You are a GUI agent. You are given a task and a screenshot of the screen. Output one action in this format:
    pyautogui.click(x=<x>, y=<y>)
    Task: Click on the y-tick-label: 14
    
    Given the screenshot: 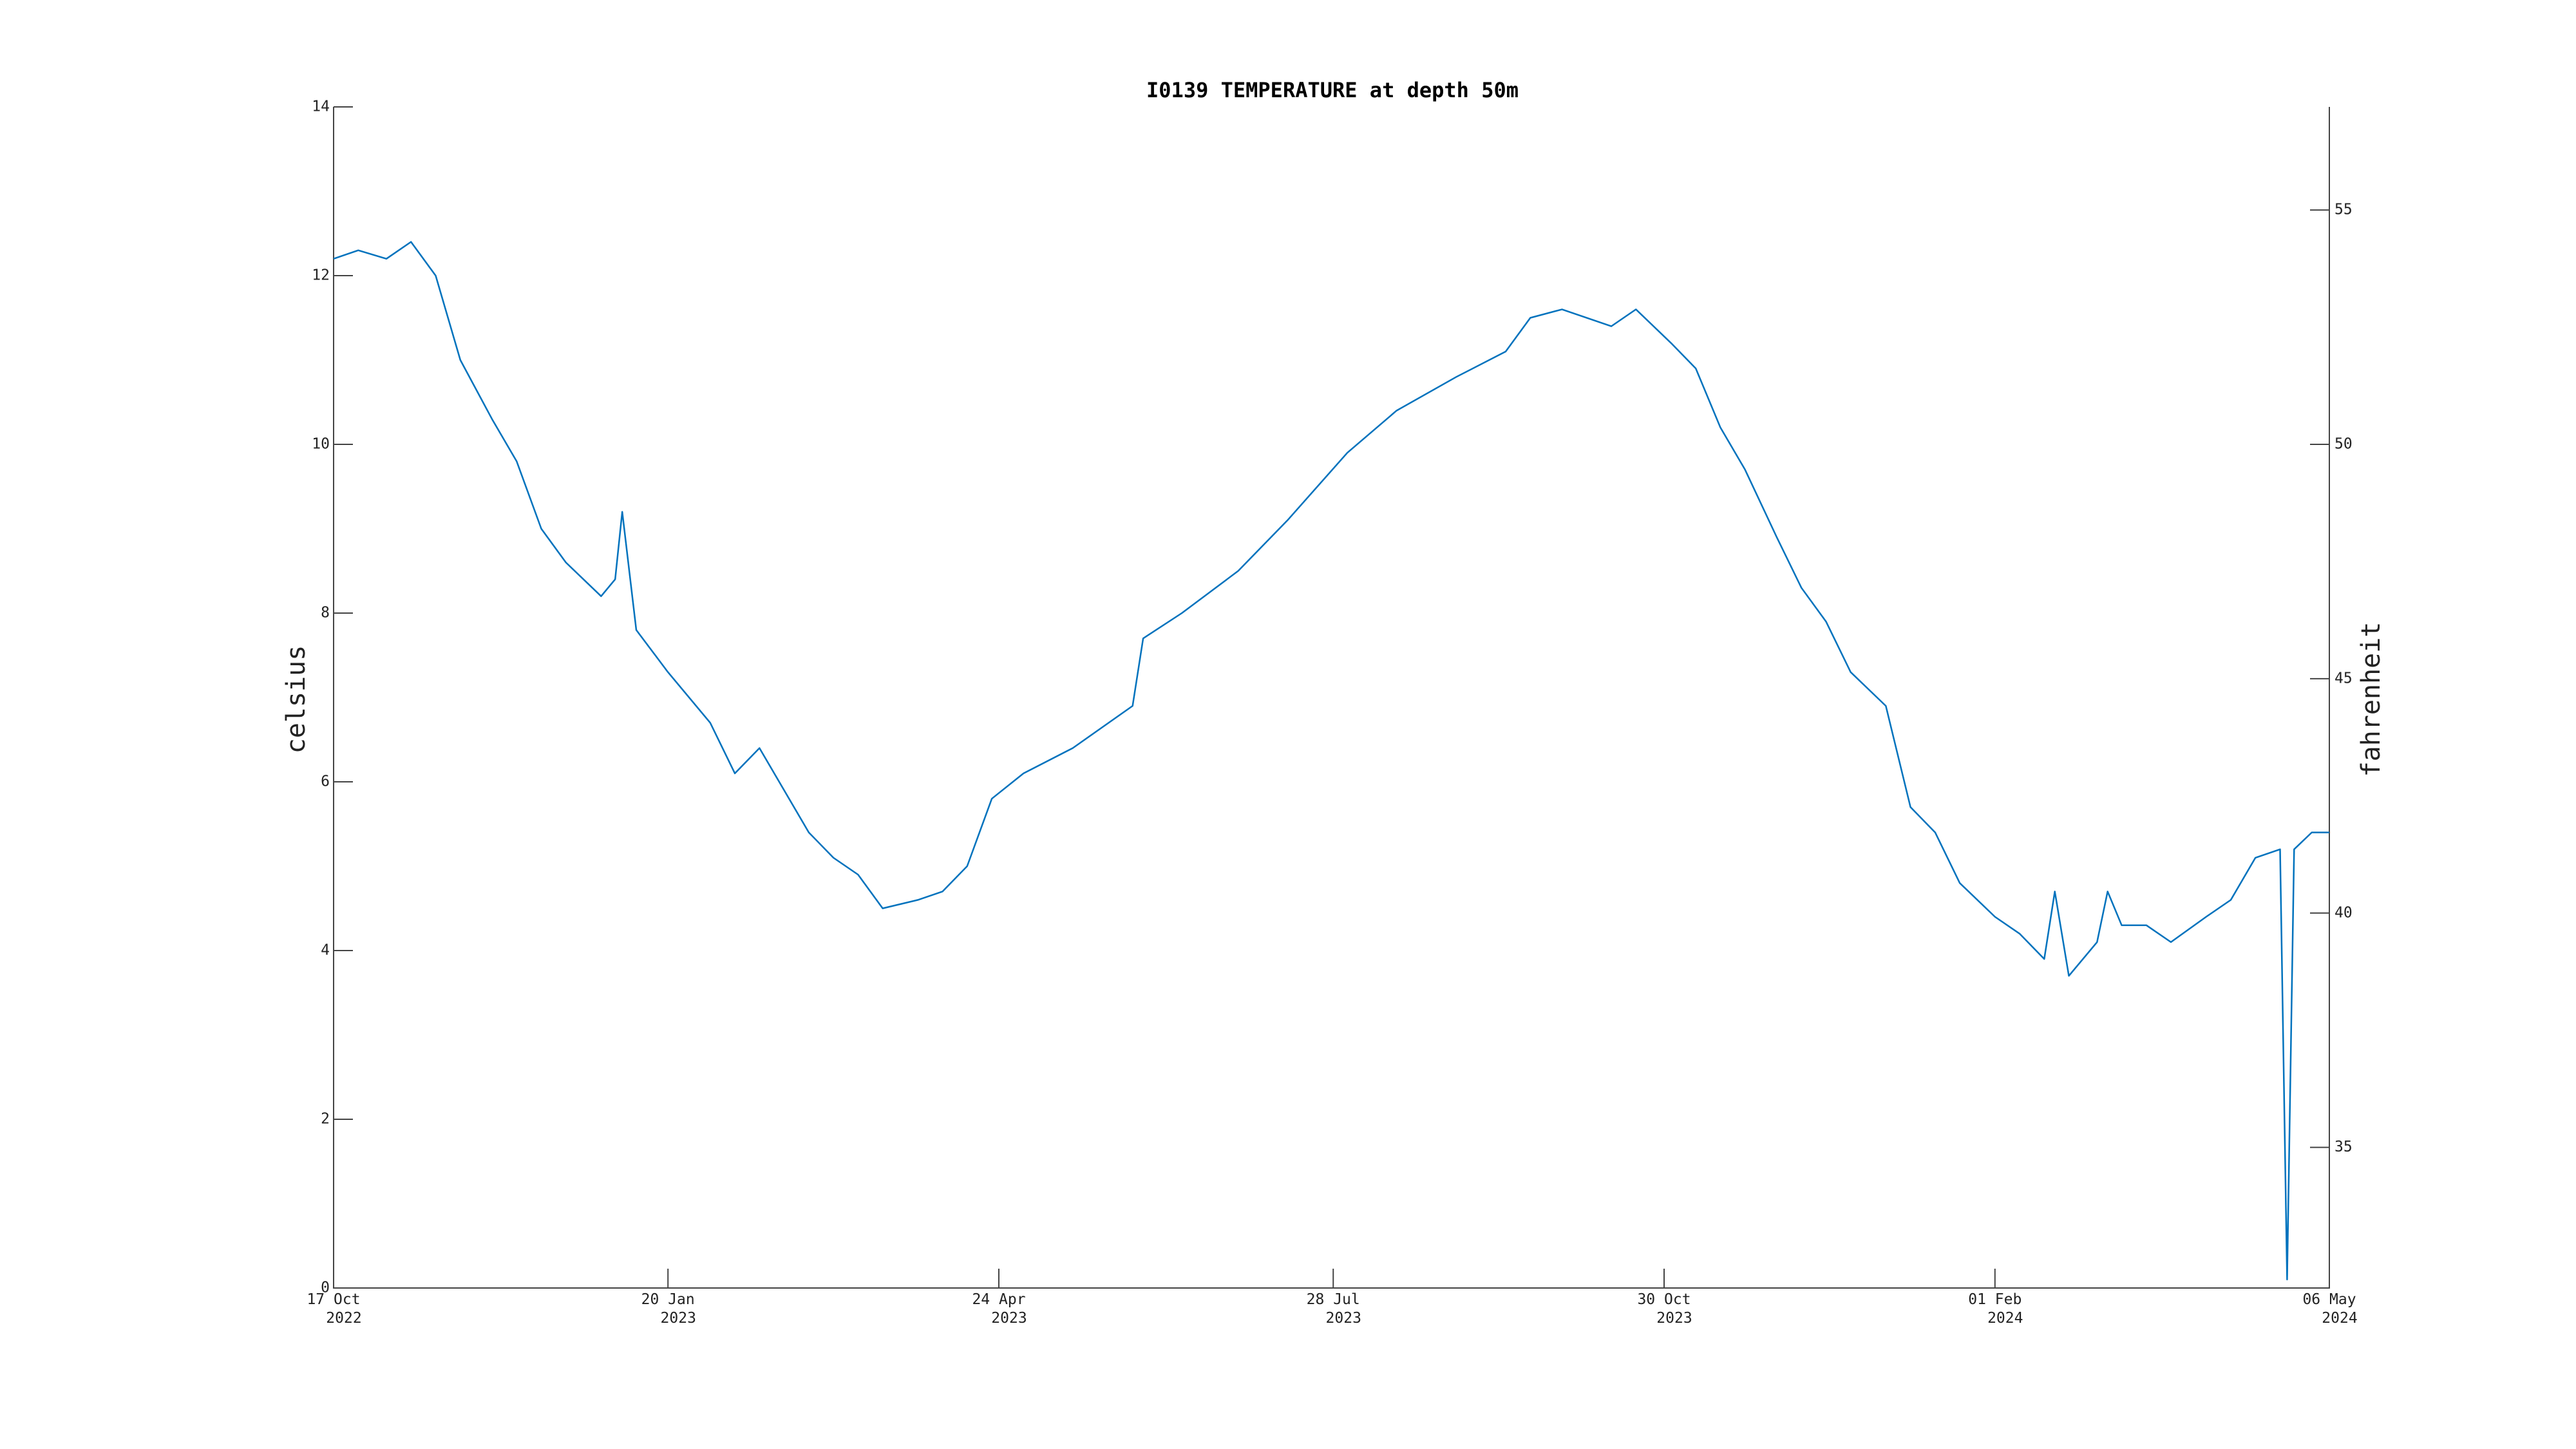 What is the action you would take?
    pyautogui.click(x=321, y=107)
    